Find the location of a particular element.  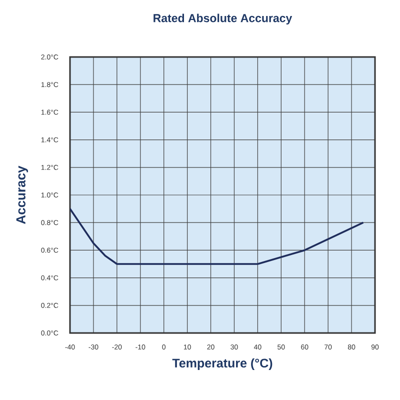

chart-title: Rated Absolute Accuracy is located at coordinates (223, 19).